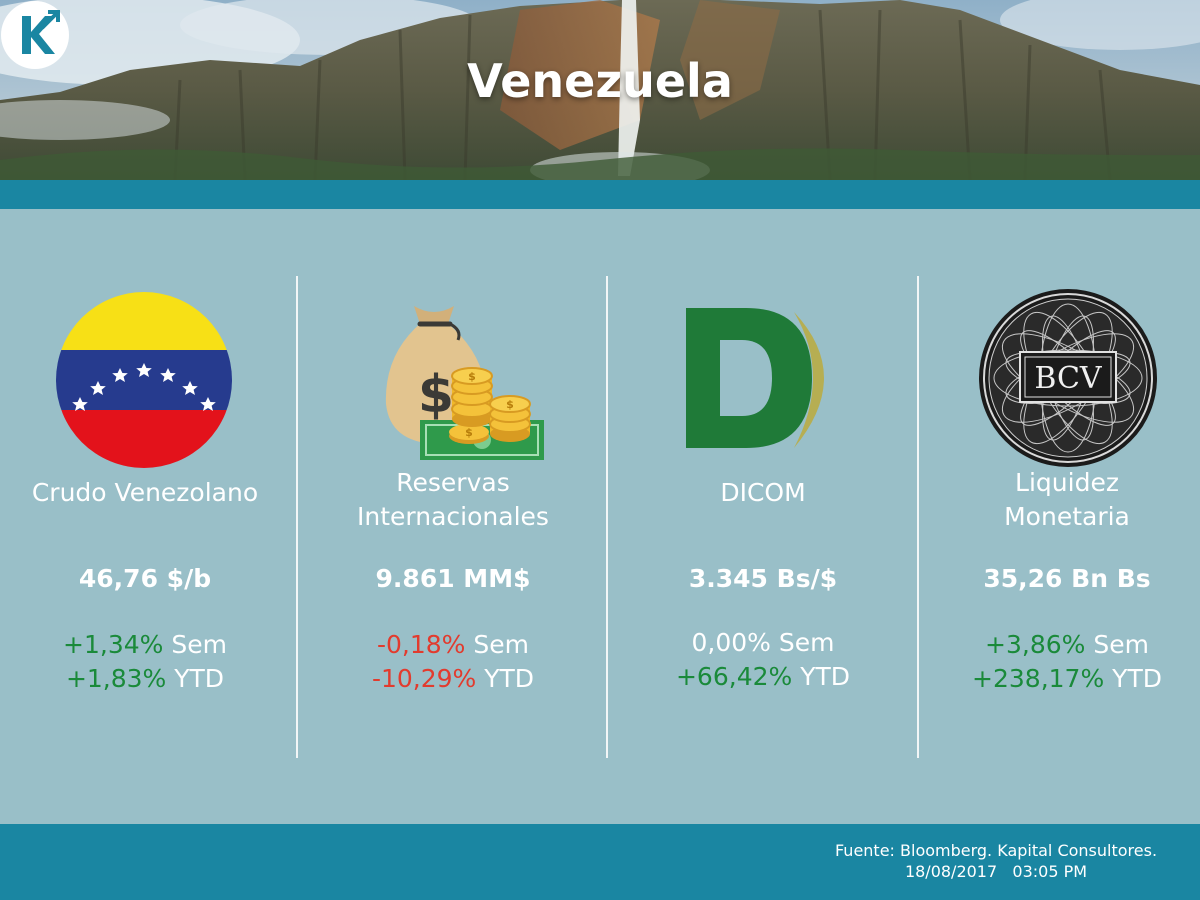 This screenshot has width=1200, height=900. Describe the element at coordinates (1067, 578) in the screenshot. I see `indicator-value: 35,26 Bn Bs` at that location.